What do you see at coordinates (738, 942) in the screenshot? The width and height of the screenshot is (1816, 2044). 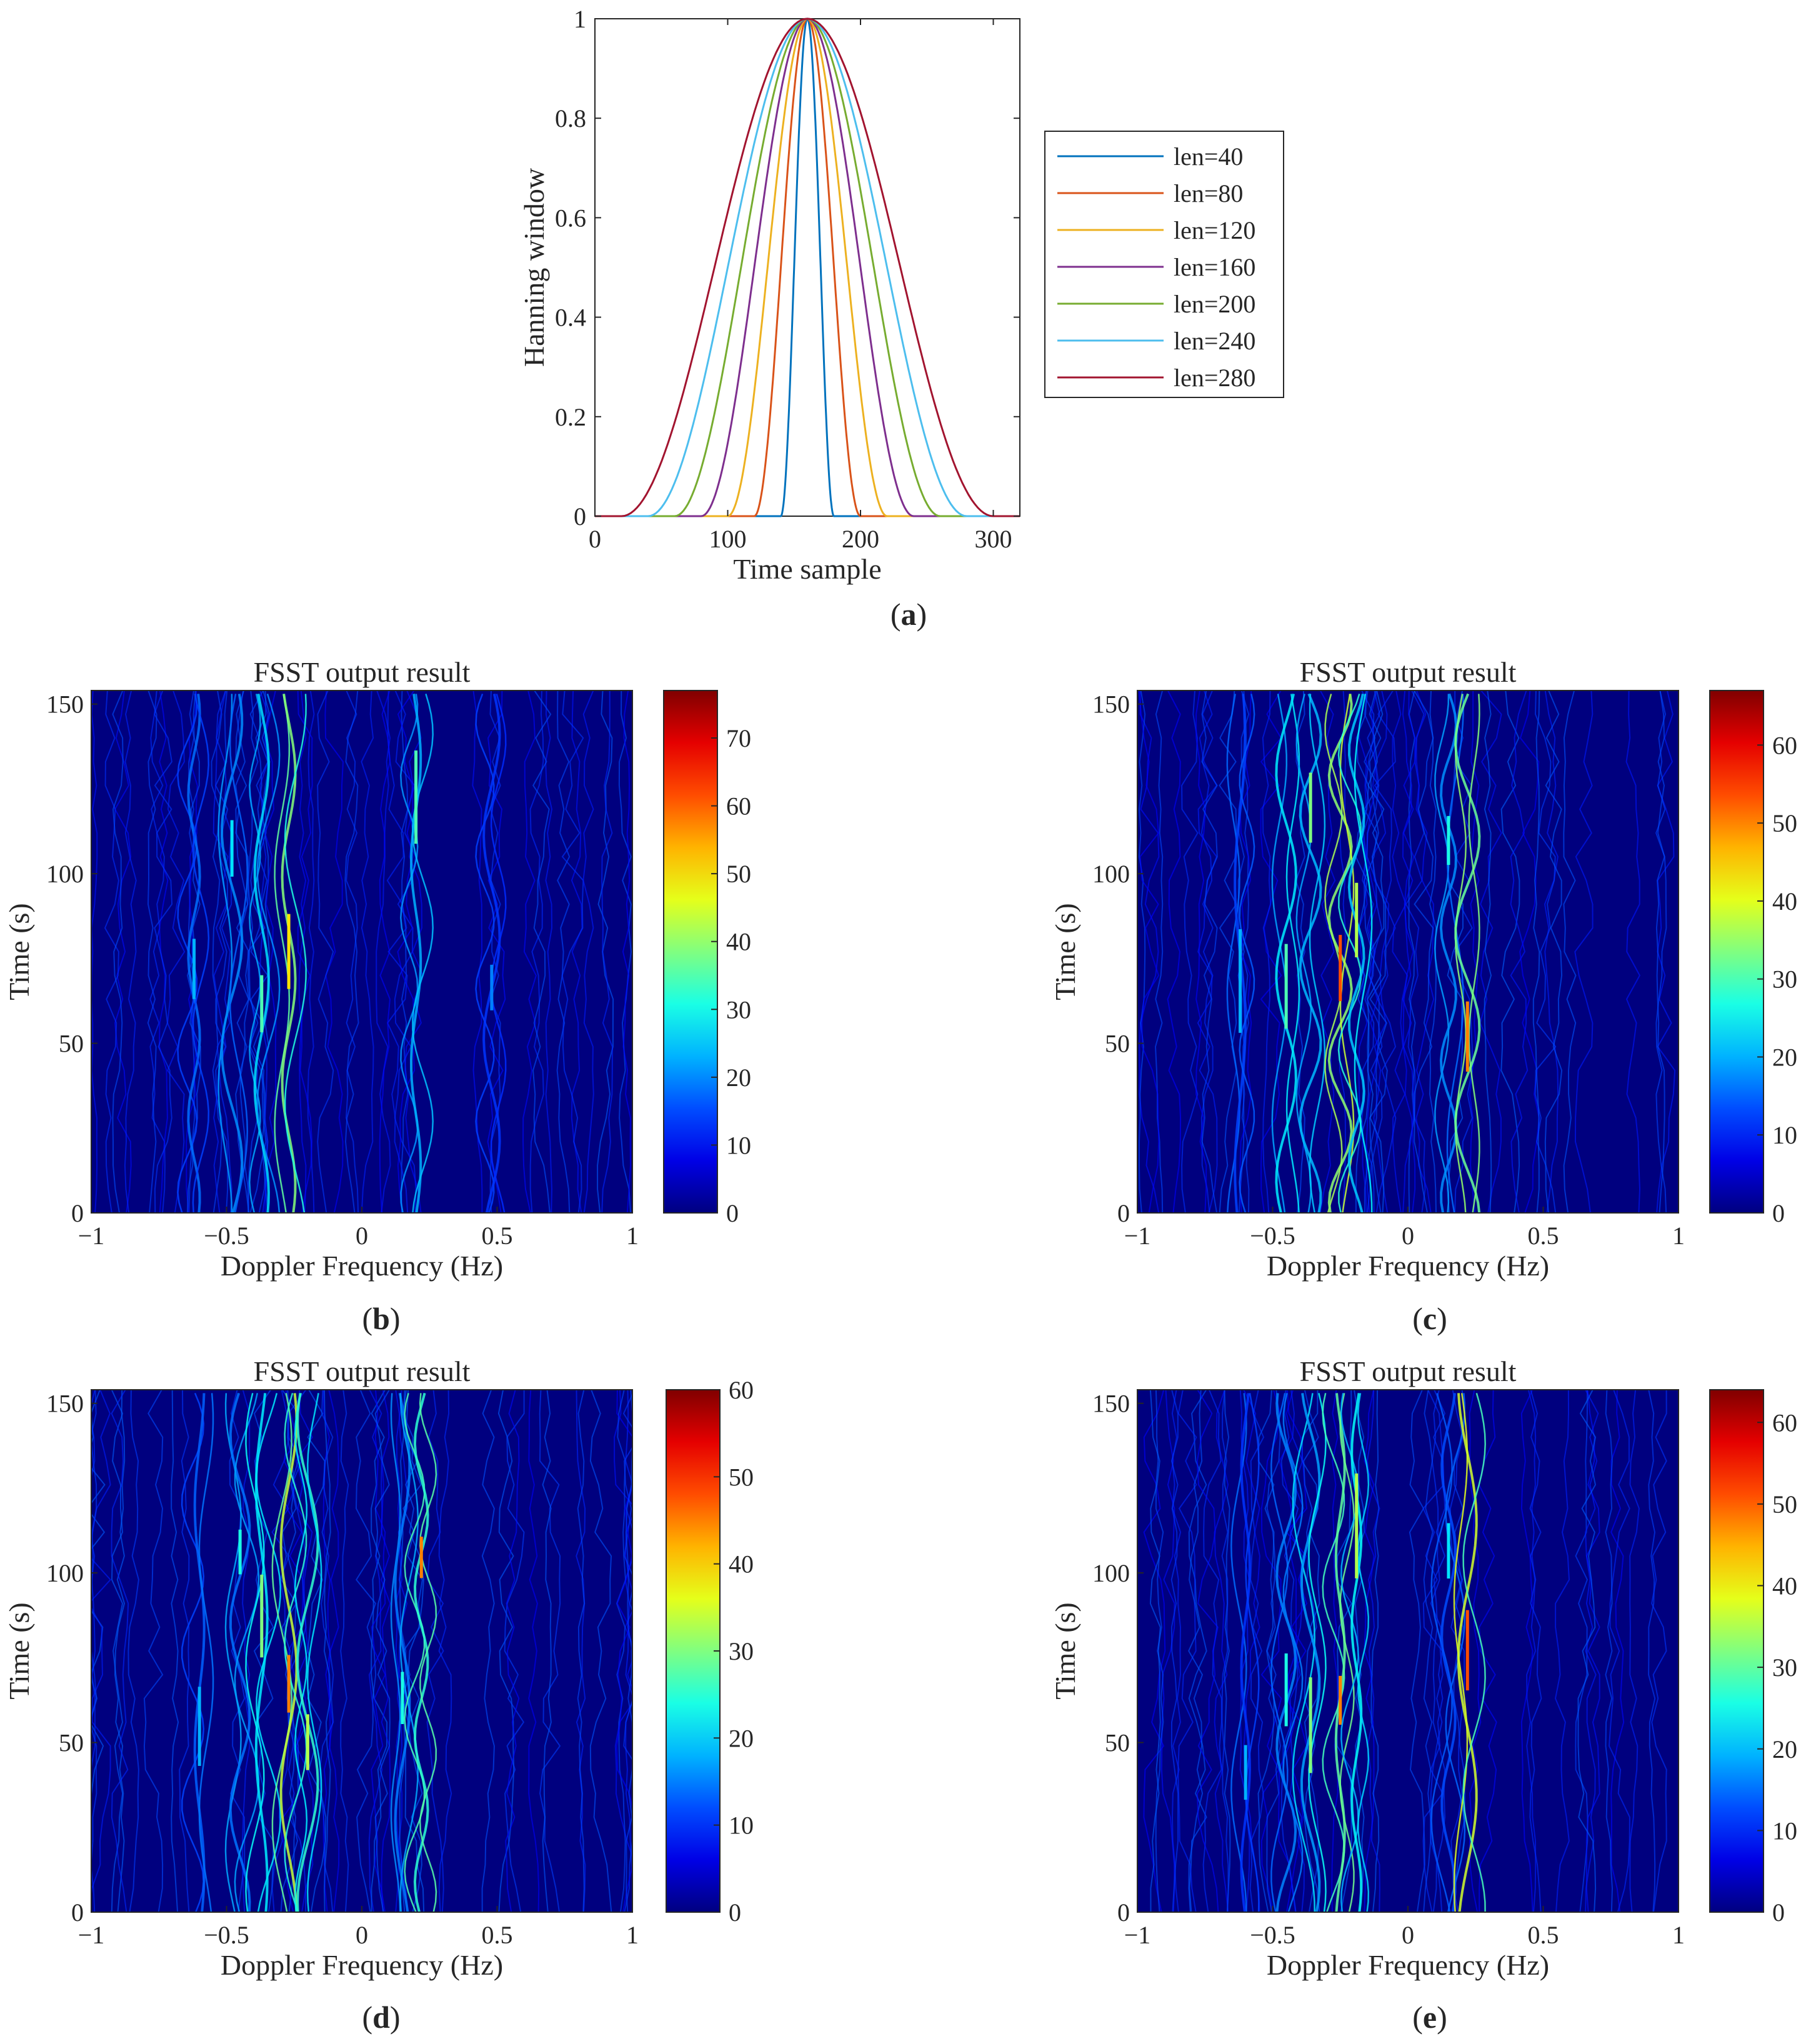 I see `colorbar-tick-label: 40` at bounding box center [738, 942].